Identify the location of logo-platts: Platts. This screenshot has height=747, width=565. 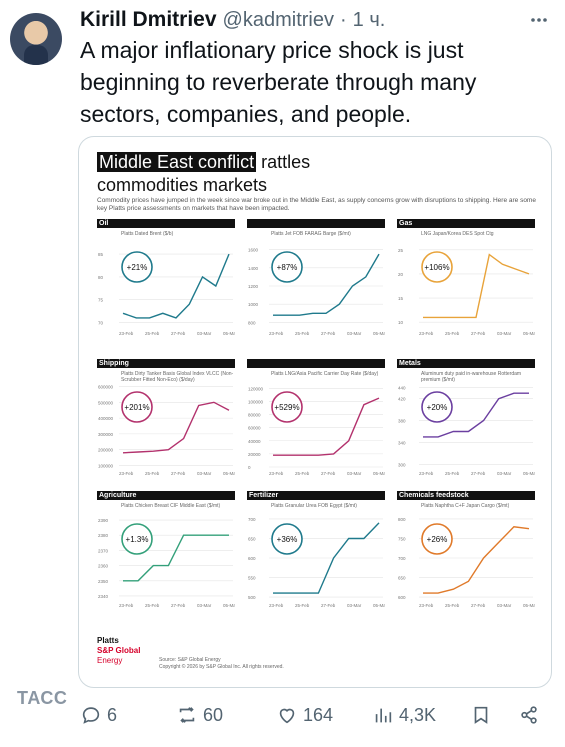
(108, 640).